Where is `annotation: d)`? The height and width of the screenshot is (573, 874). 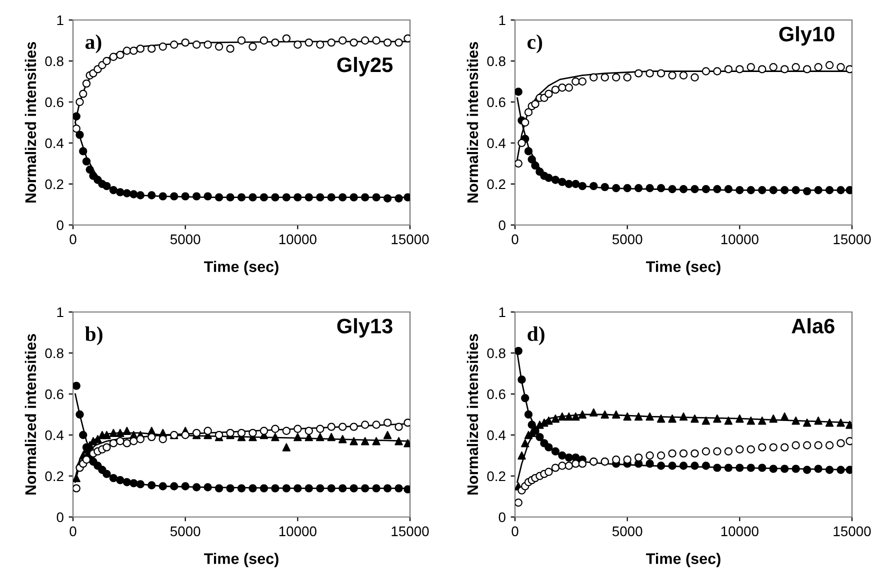 annotation: d) is located at coordinates (536, 336).